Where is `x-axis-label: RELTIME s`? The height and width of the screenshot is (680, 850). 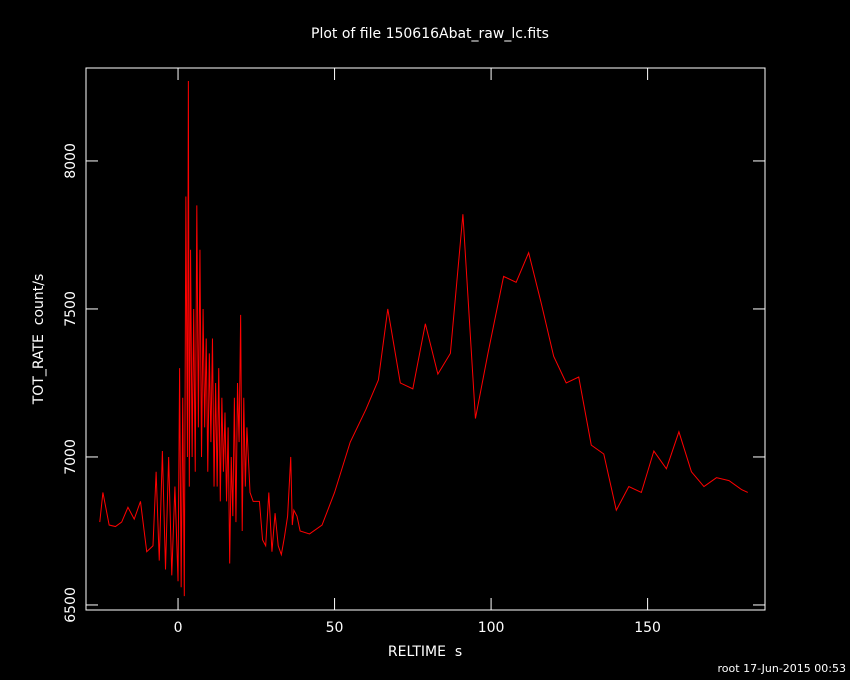
x-axis-label: RELTIME s is located at coordinates (425, 652).